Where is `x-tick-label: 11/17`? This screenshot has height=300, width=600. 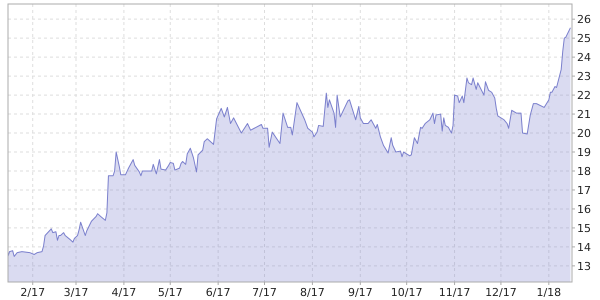
x-tick-label: 11/17 is located at coordinates (454, 292).